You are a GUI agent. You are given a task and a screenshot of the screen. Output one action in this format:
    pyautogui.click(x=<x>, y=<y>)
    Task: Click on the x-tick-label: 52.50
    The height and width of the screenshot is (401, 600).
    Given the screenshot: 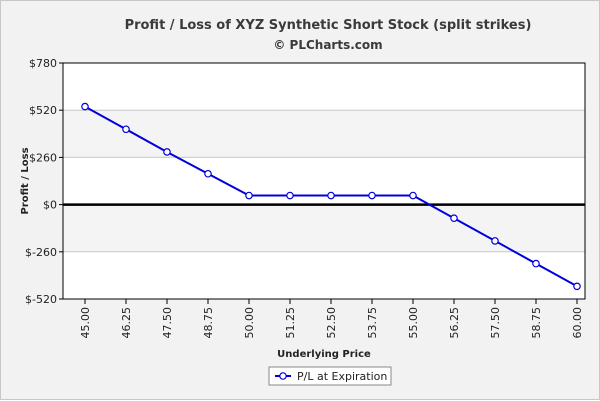 What is the action you would take?
    pyautogui.click(x=331, y=323)
    